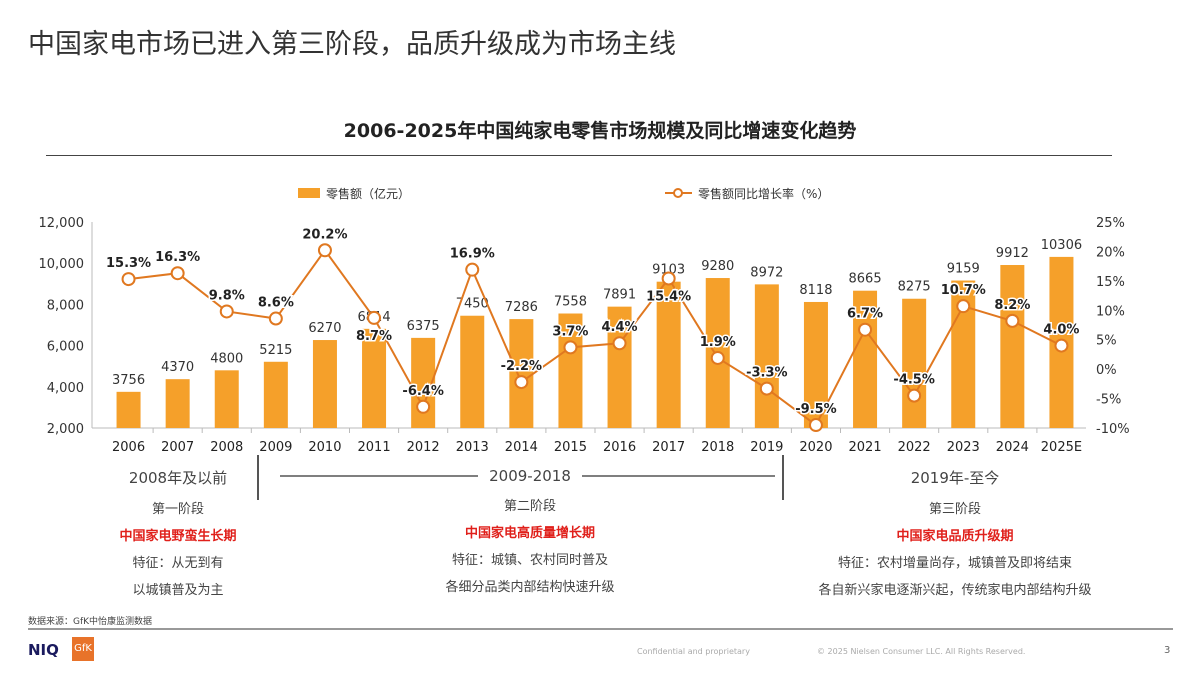 The height and width of the screenshot is (673, 1200). Describe the element at coordinates (529, 506) in the screenshot. I see `stage-name: 第二阶段` at that location.